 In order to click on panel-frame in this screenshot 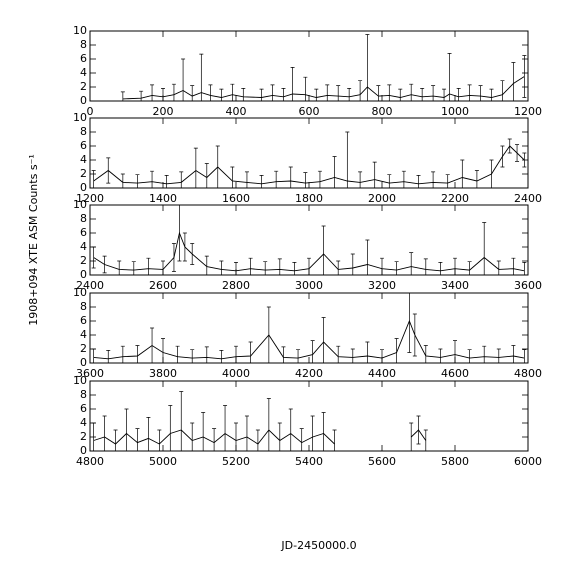, I will do `click(309, 328)`.